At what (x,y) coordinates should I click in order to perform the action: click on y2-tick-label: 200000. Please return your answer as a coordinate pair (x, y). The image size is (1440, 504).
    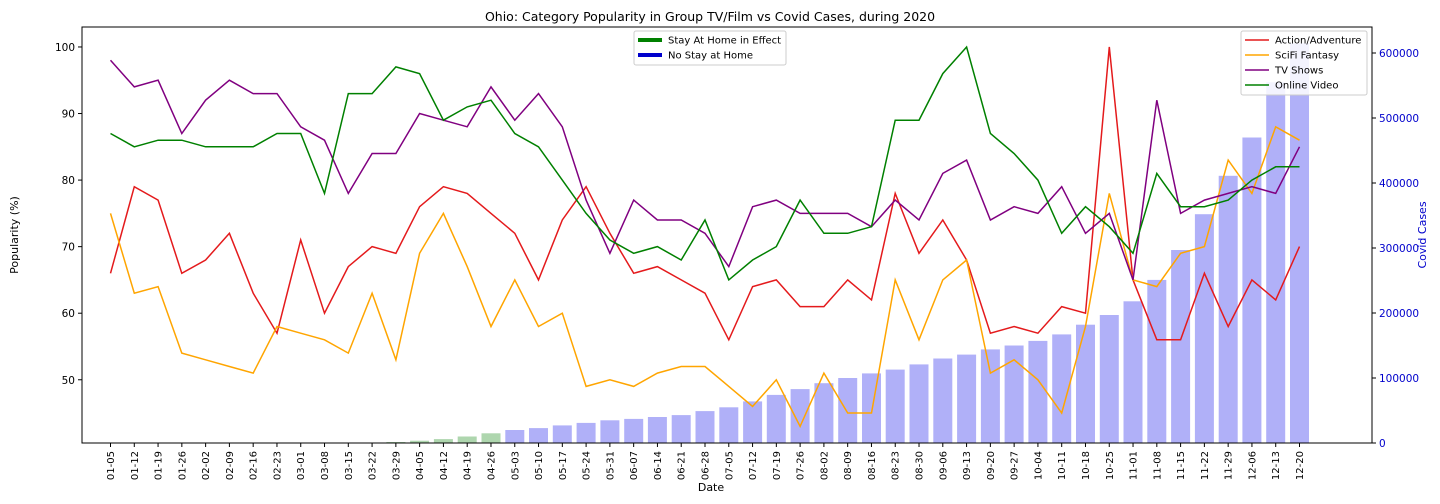
    Looking at the image, I should click on (1399, 314).